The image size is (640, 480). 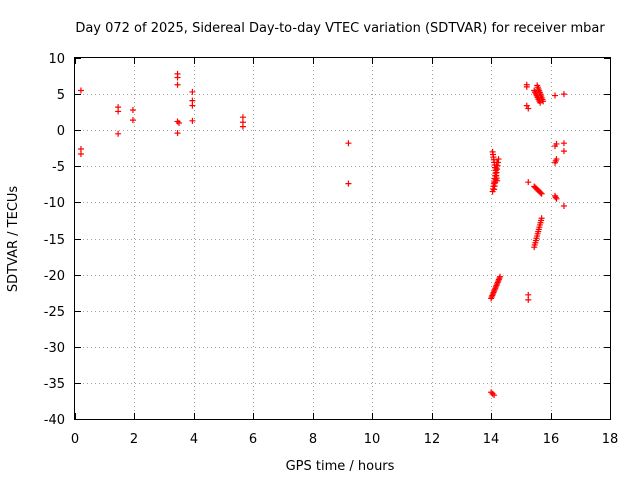 I want to click on y-tick-label: -5, so click(x=58, y=167).